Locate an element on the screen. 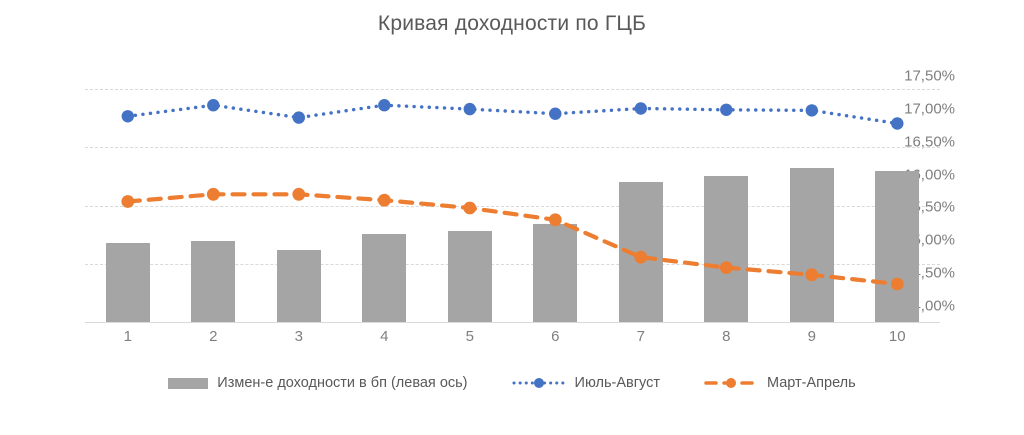 The width and height of the screenshot is (1024, 435). right-axis-tick-label: 16,50% is located at coordinates (929, 142).